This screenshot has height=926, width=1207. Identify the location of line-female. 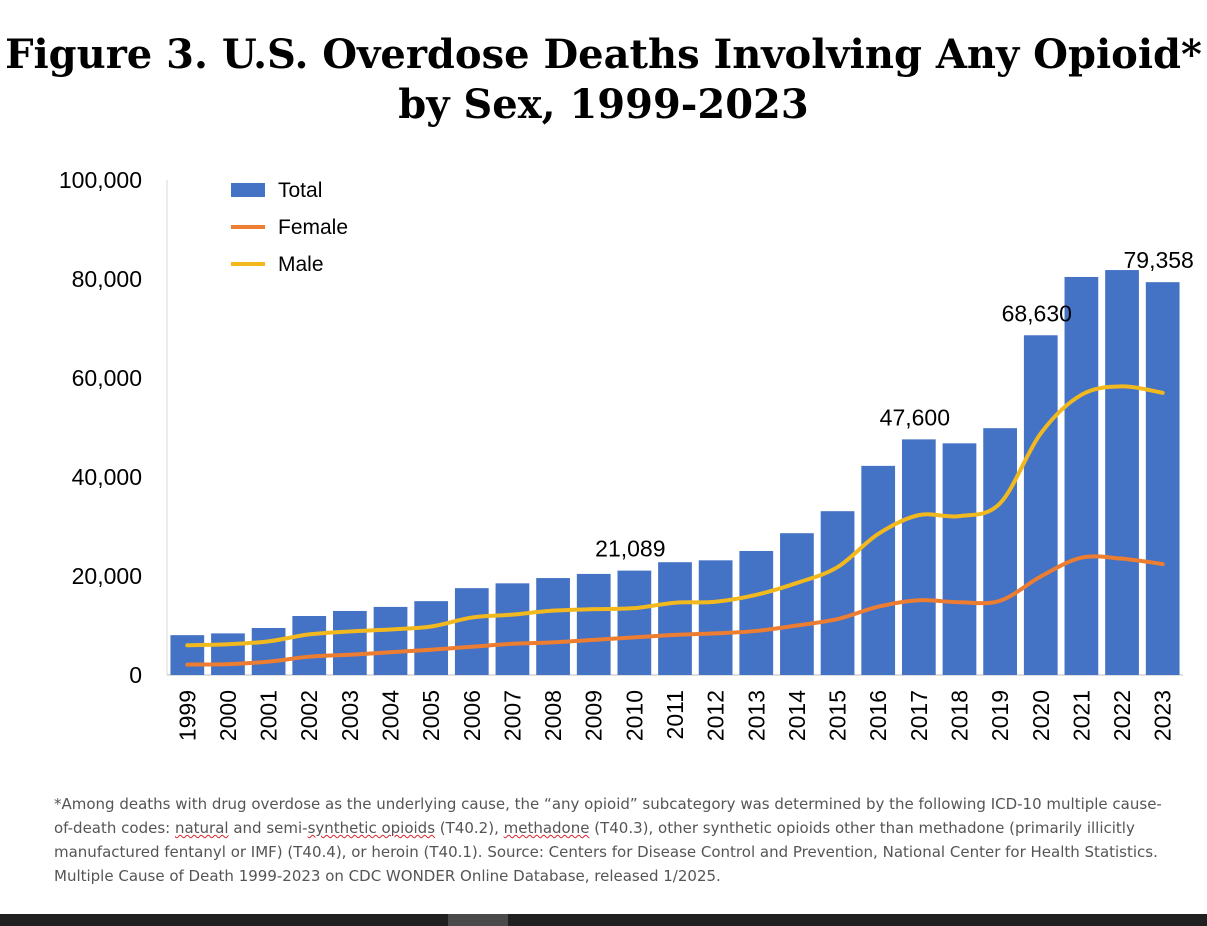
(675, 610).